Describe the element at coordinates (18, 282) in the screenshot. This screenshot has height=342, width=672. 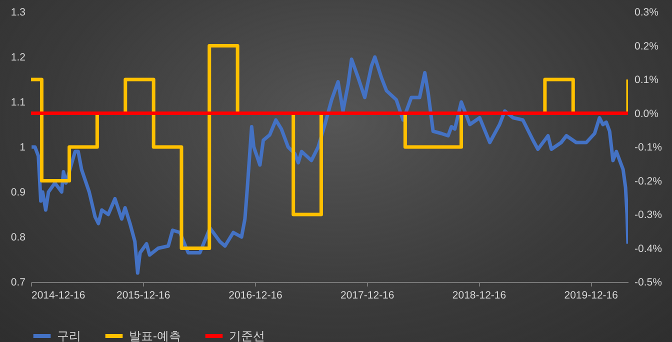
I see `y-tick-label: 0.7` at that location.